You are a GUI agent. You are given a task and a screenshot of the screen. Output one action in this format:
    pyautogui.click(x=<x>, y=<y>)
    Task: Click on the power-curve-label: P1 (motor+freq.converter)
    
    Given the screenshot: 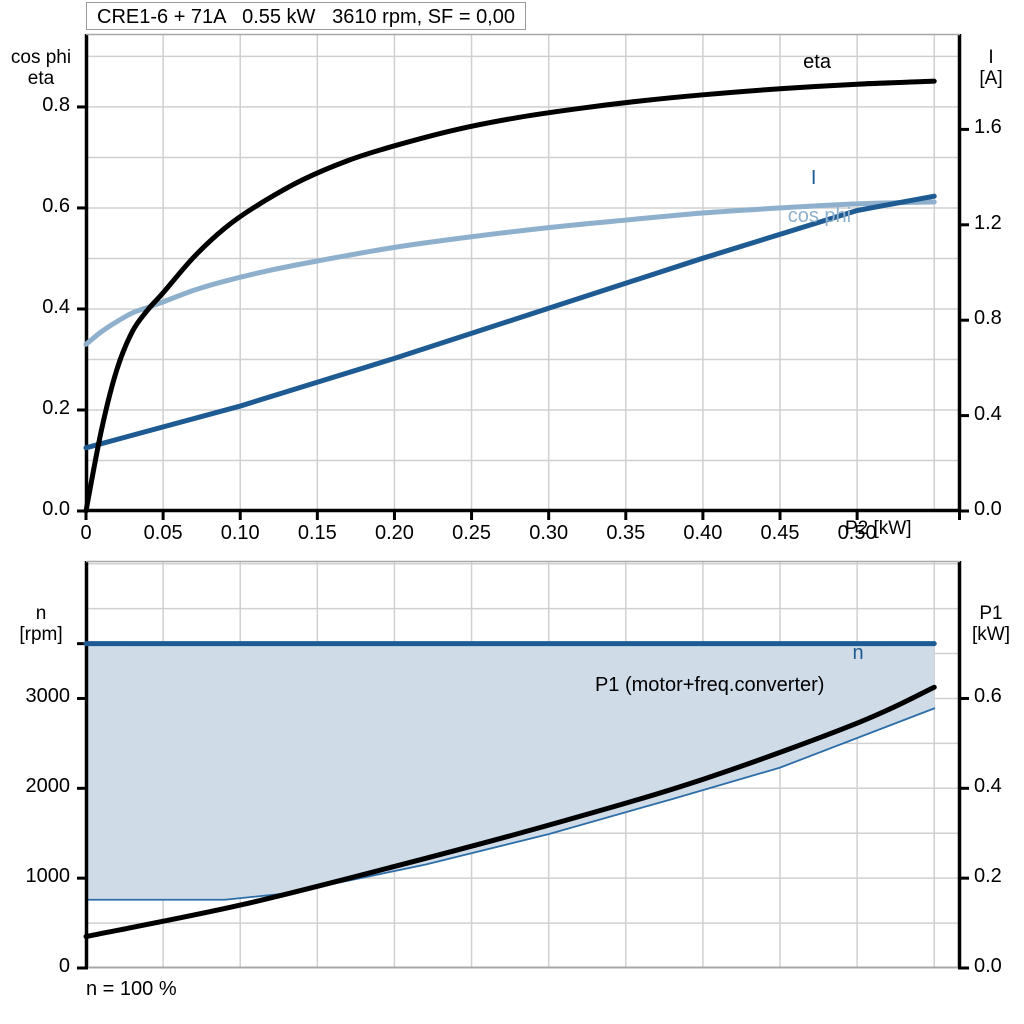 What is the action you would take?
    pyautogui.click(x=709, y=684)
    